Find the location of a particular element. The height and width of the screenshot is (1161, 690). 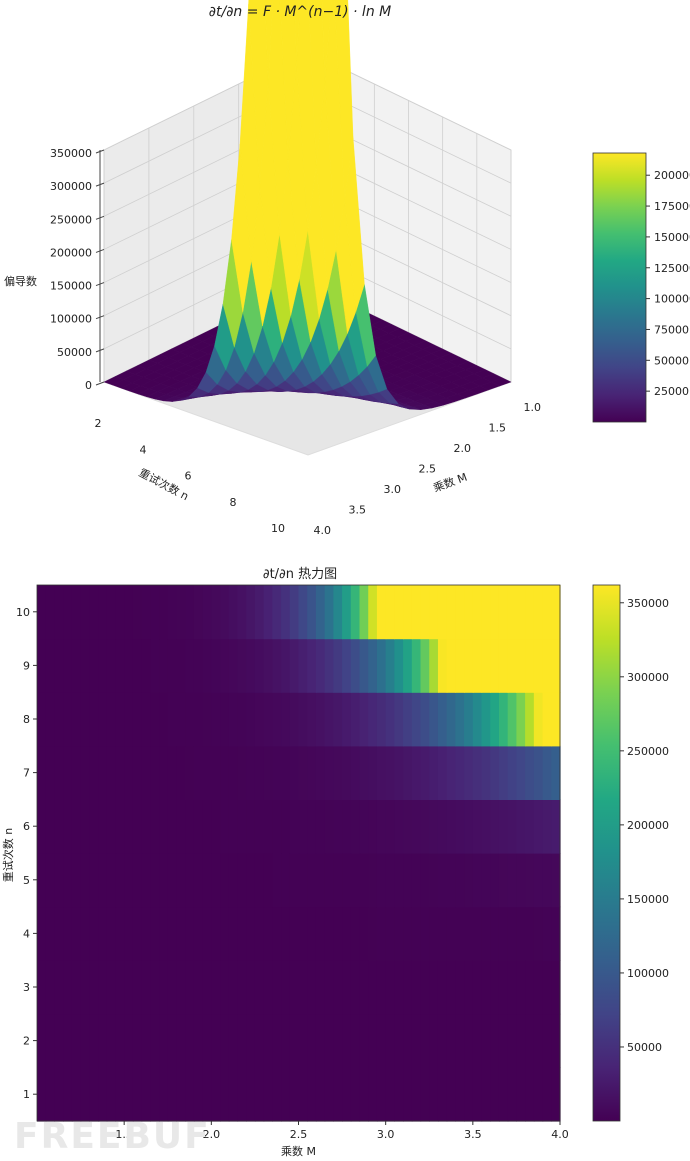

y-tick-label: 3 is located at coordinates (26, 987).